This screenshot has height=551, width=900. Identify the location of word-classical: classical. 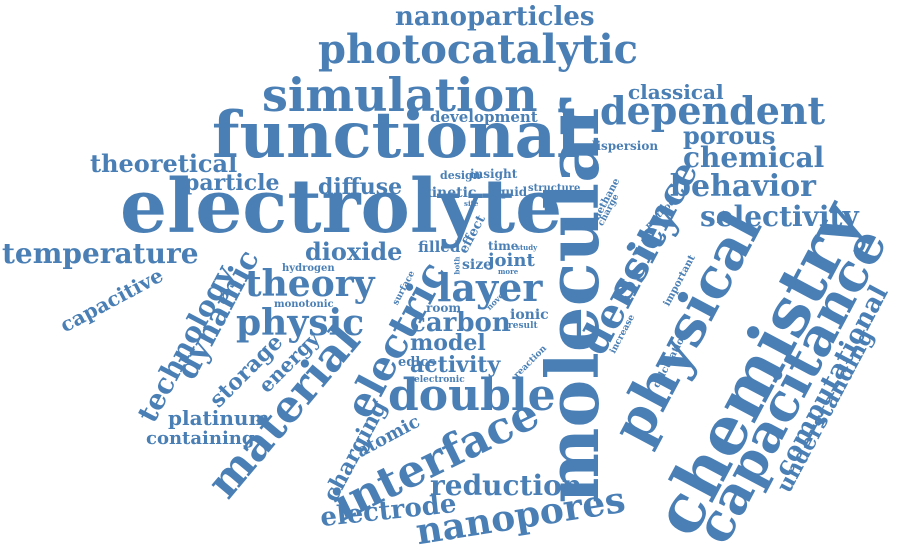
(676, 92).